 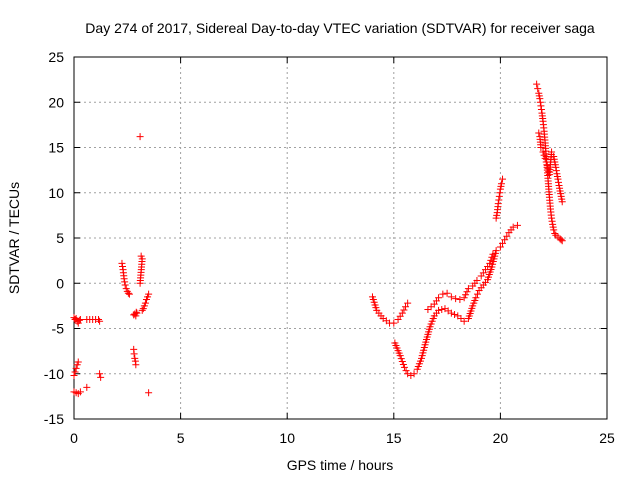 I want to click on y-tick-label: -15, so click(x=54, y=419).